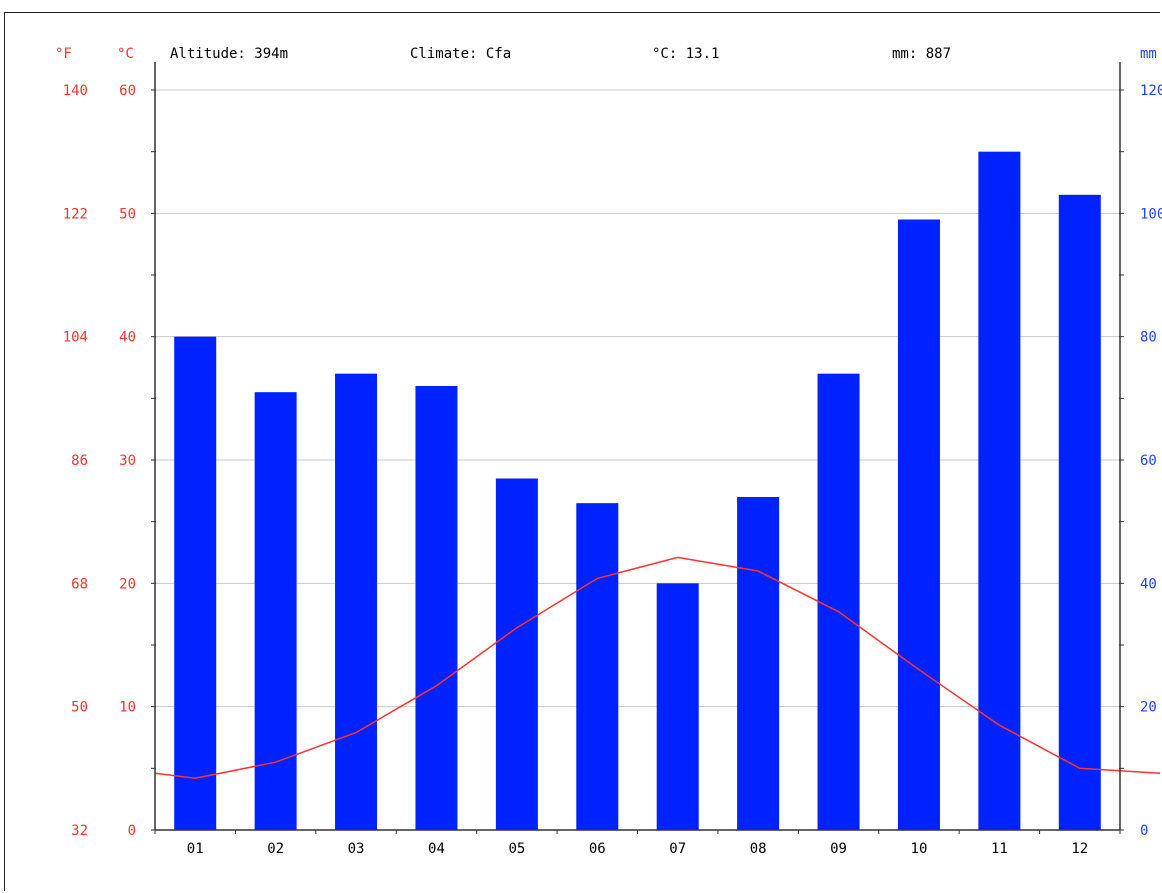 This screenshot has width=1162, height=893. I want to click on celsius-tick-label: 60, so click(127, 91).